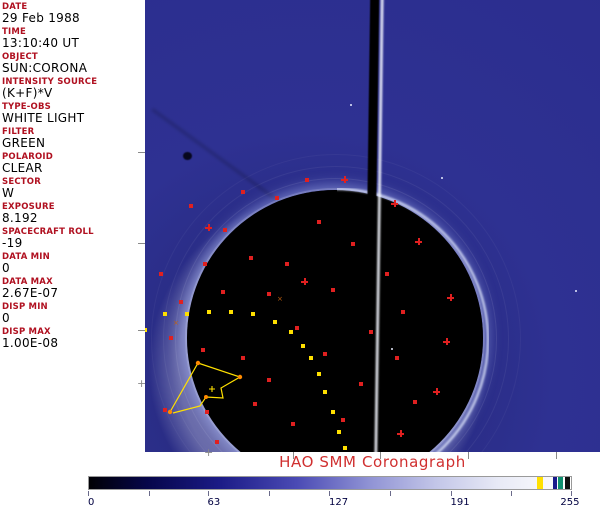 The height and width of the screenshot is (512, 600). Describe the element at coordinates (460, 502) in the screenshot. I see `color-bar-label: 191` at that location.